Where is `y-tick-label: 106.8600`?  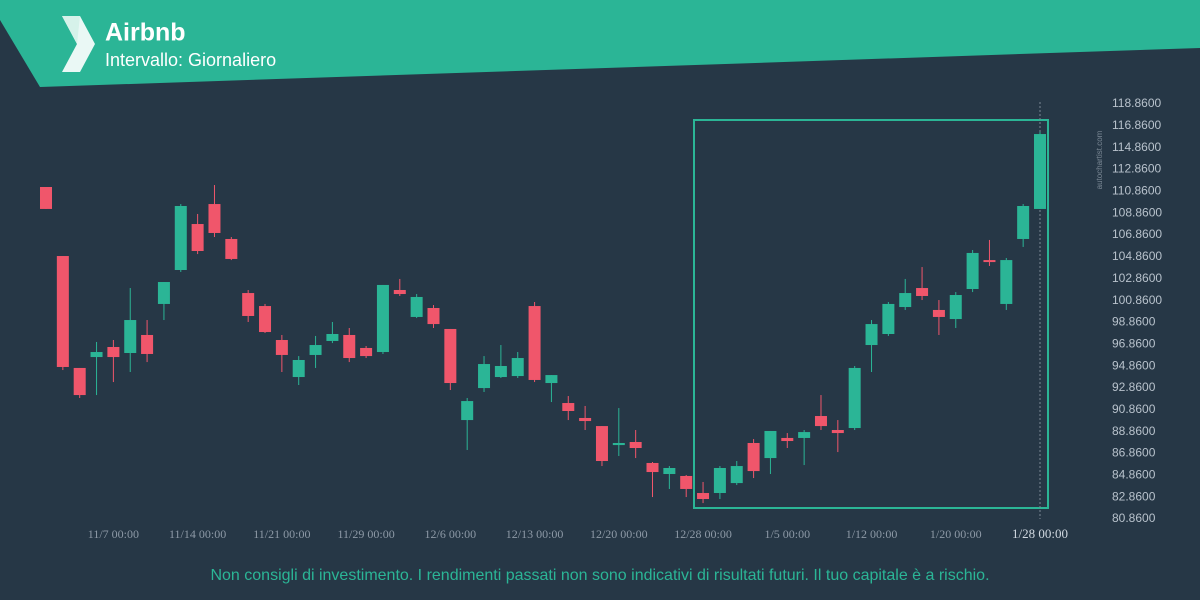
y-tick-label: 106.8600 is located at coordinates (1137, 234).